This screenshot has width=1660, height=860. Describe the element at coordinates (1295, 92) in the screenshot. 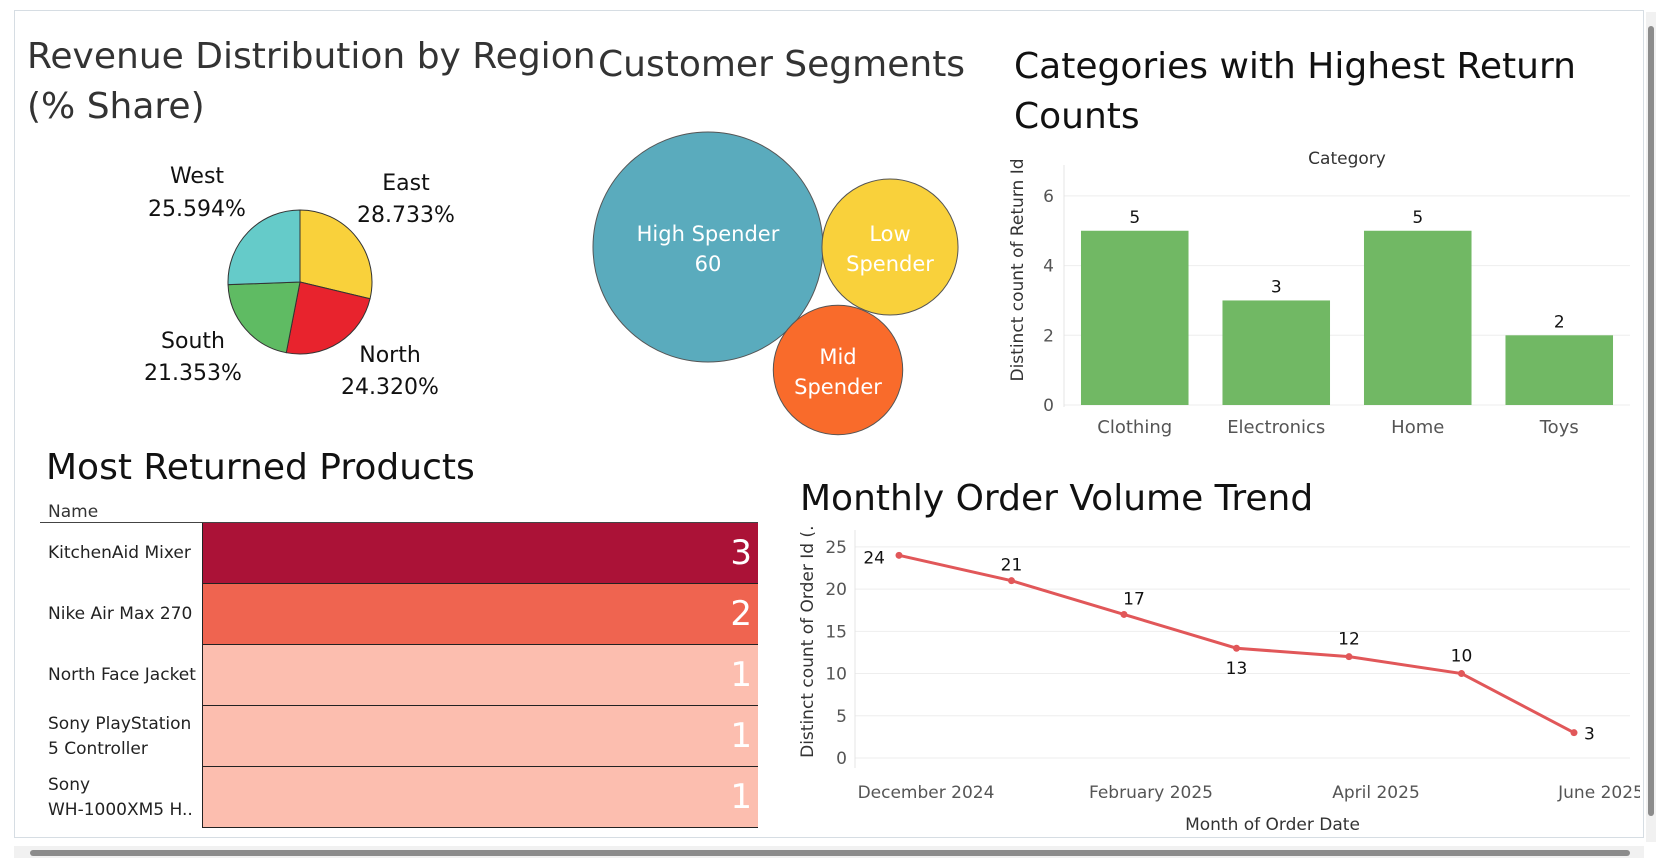

I see `returns-chart-title: Categories with Highest Return Counts` at that location.